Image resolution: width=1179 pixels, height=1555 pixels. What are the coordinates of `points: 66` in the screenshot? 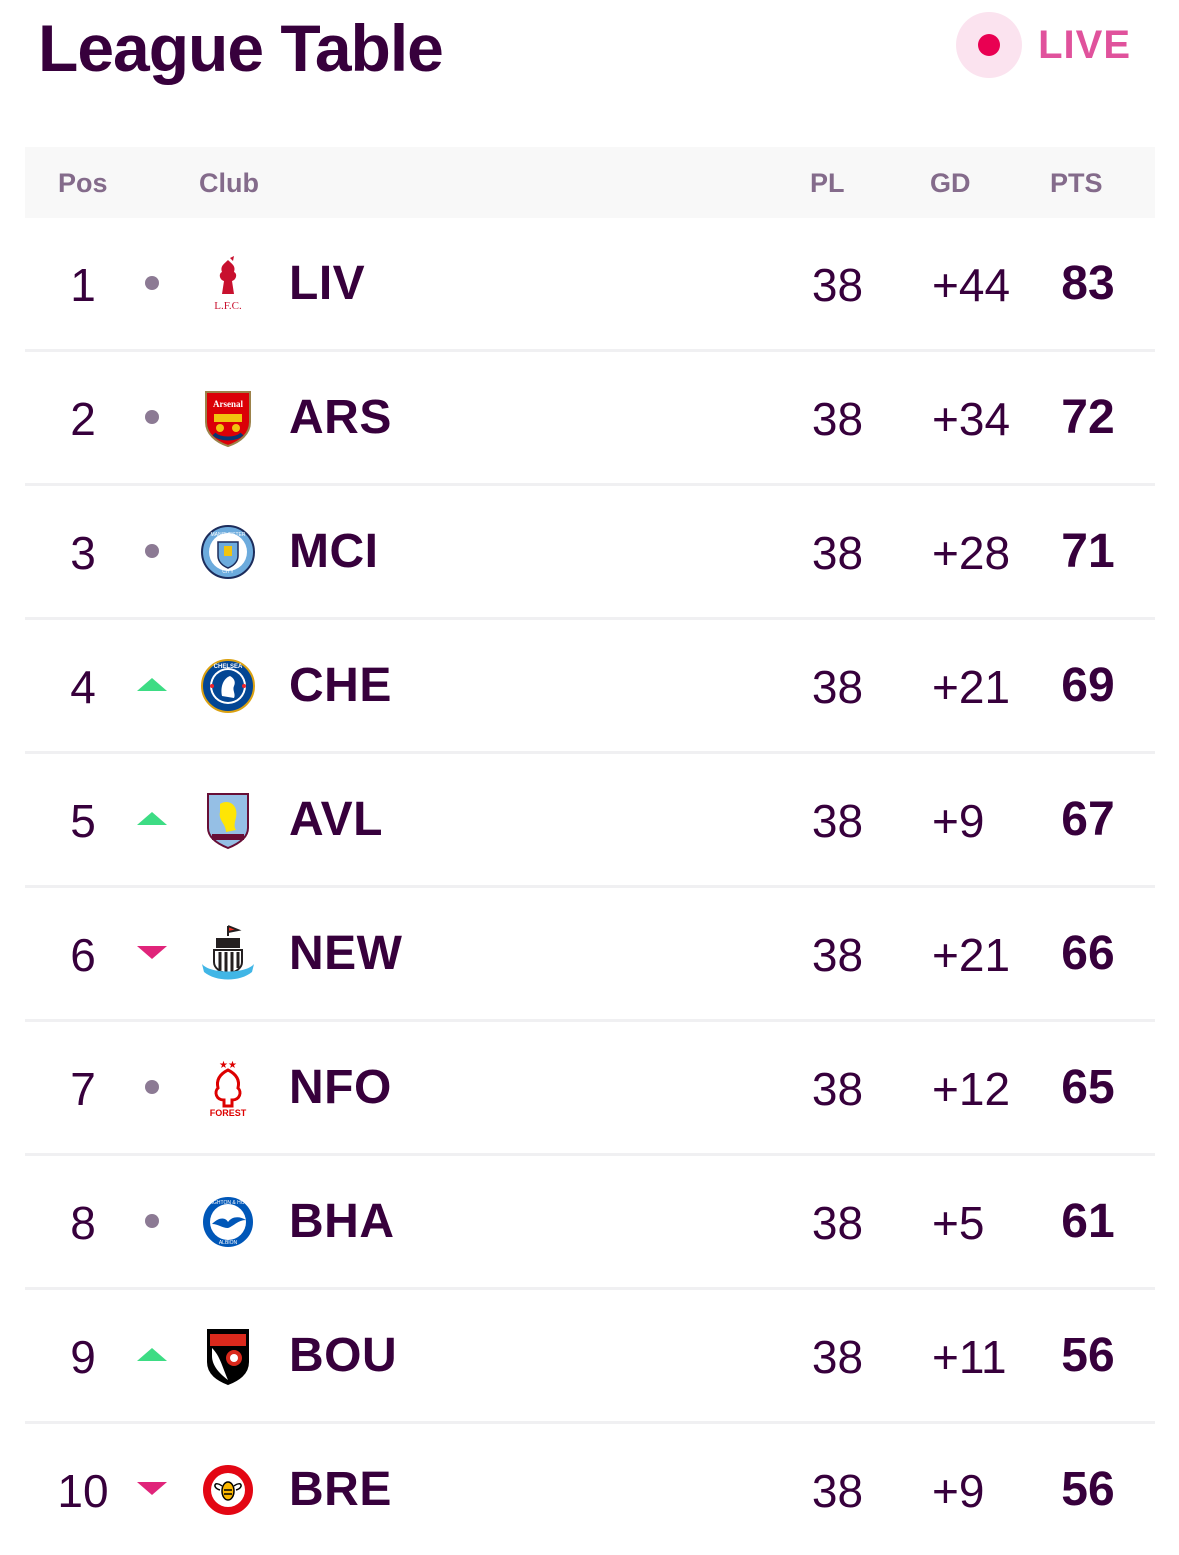 It's located at (1088, 953).